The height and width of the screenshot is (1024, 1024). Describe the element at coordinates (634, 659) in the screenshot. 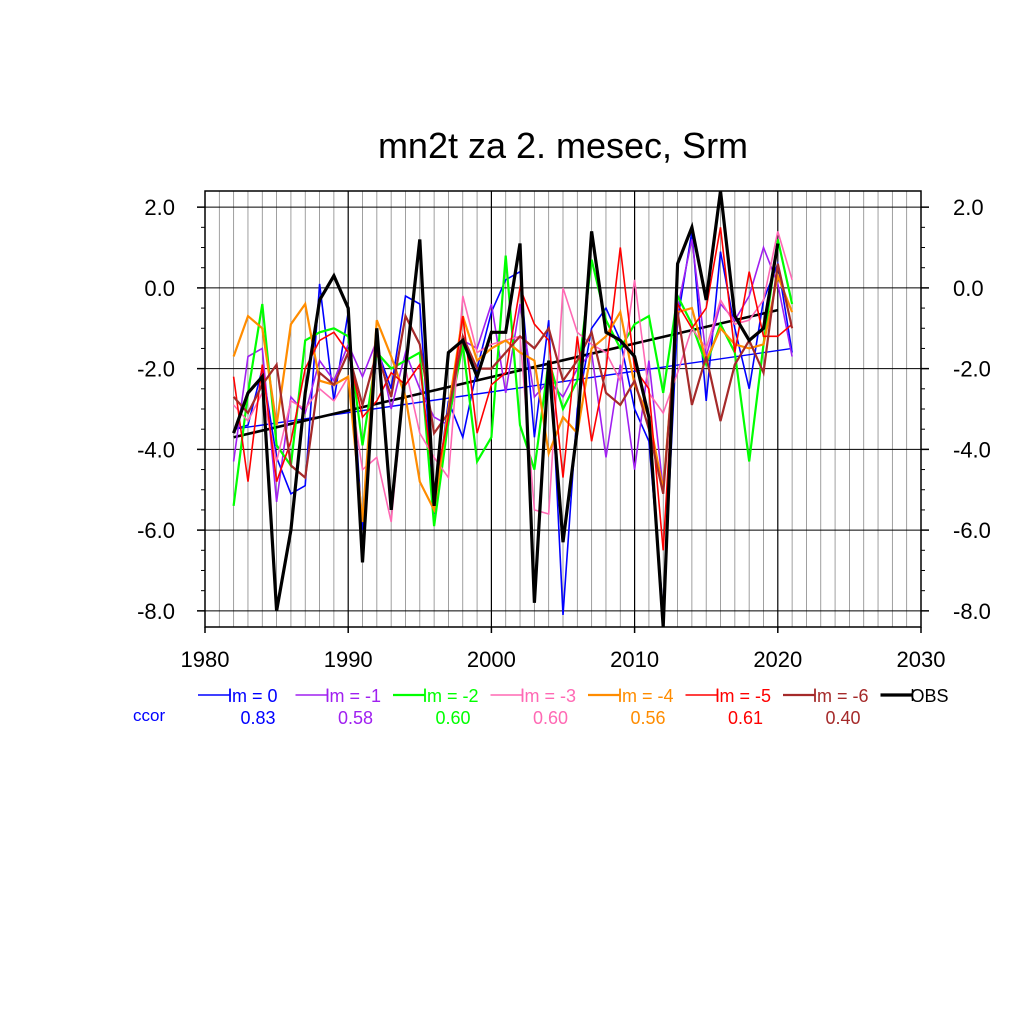

I see `x-tick-label: 2010` at that location.